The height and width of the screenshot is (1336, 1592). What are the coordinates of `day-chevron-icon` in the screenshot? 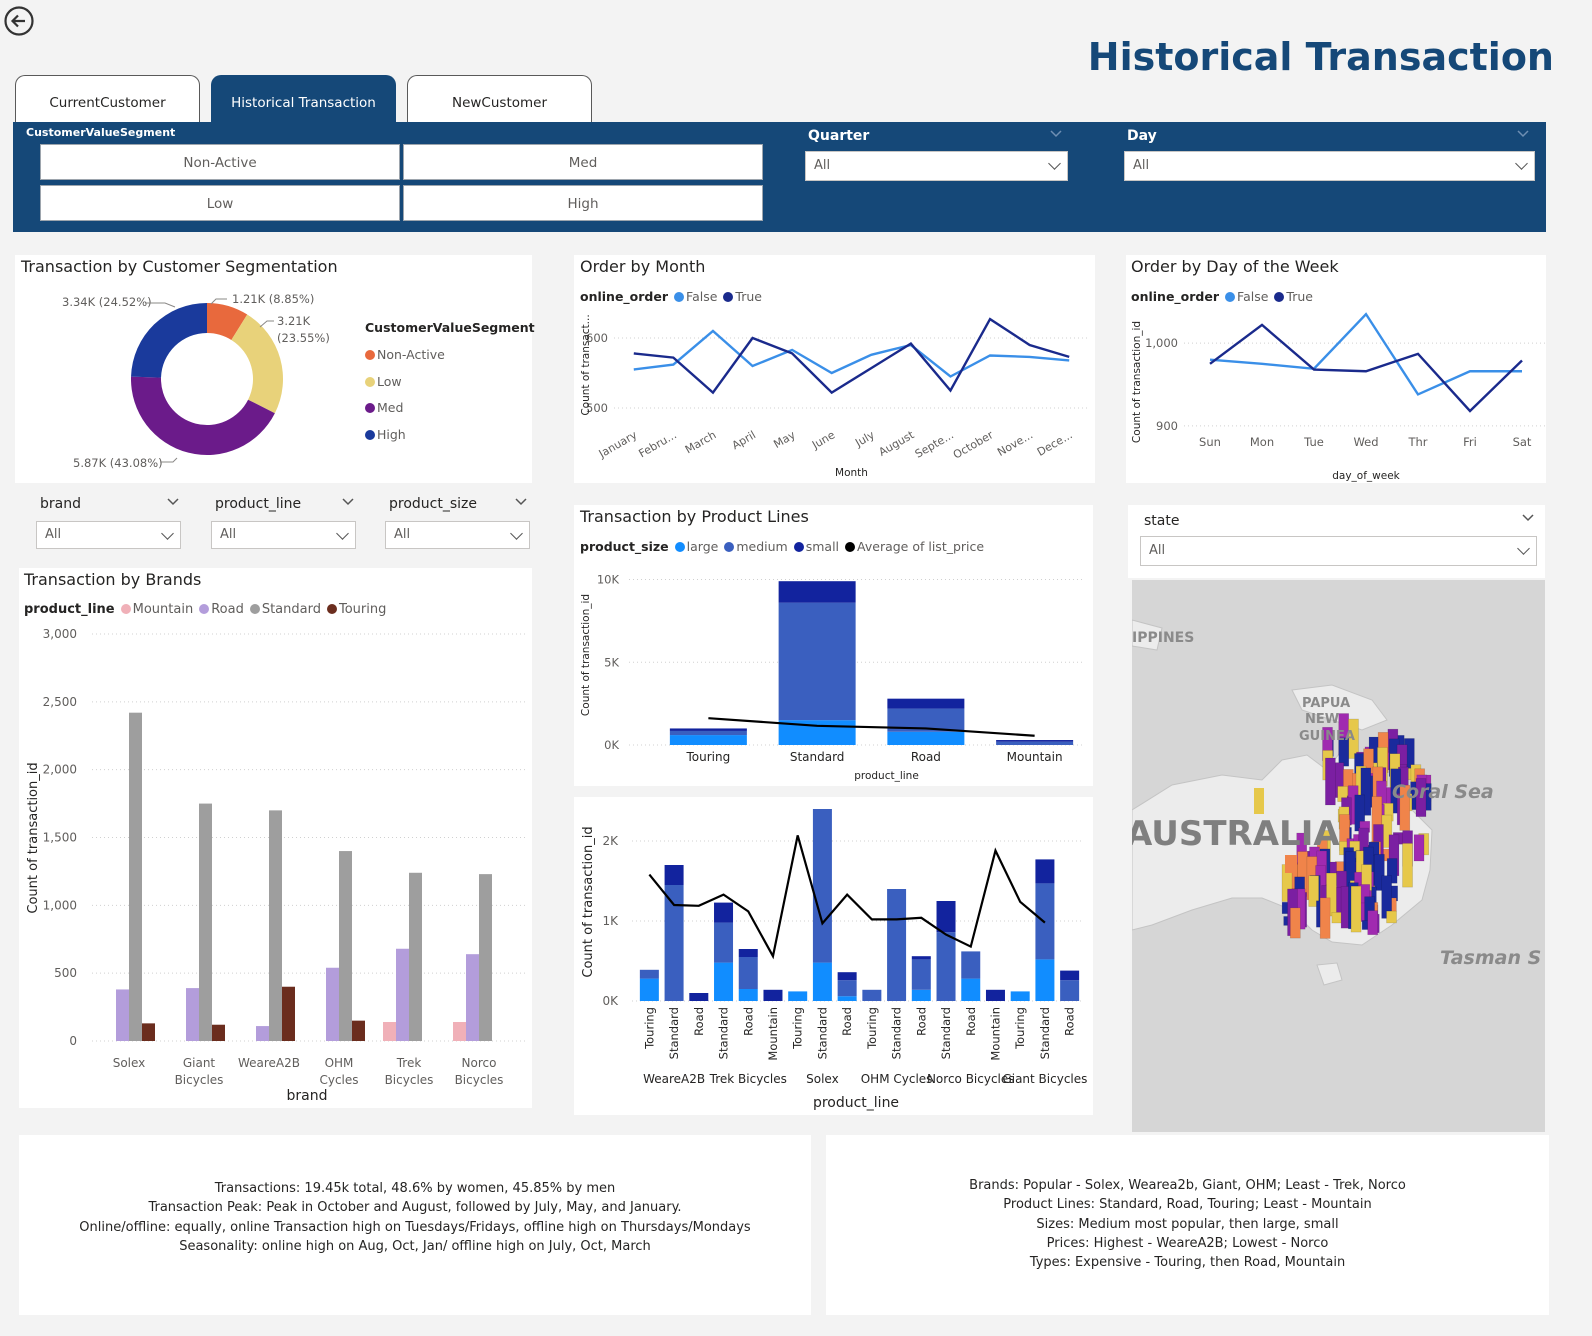 It's located at (1523, 134).